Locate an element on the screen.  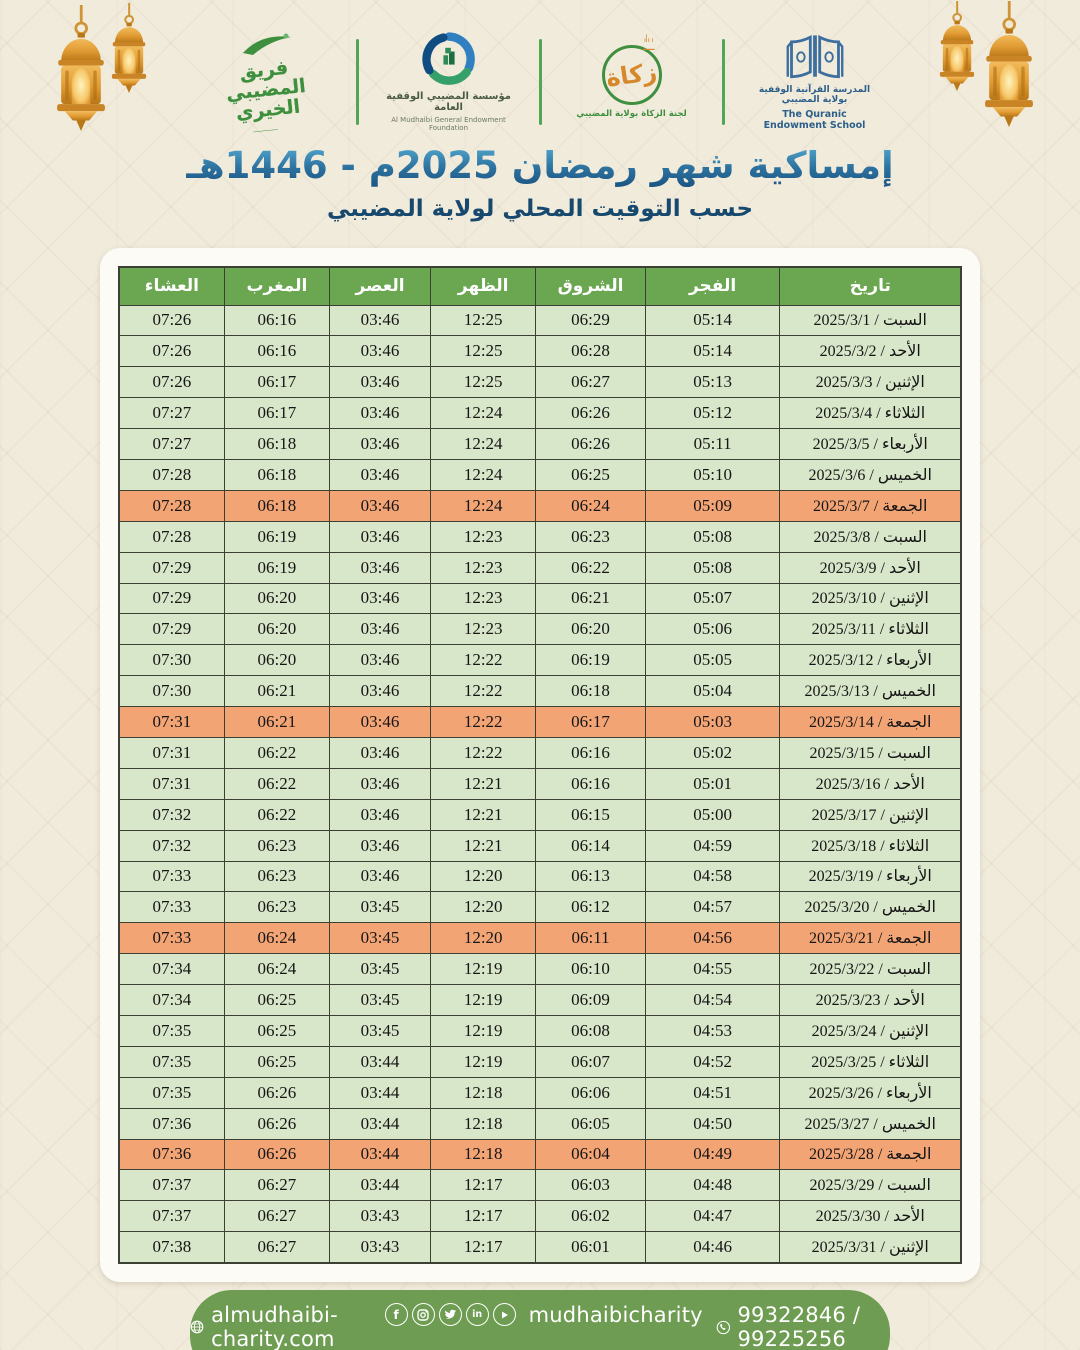
instagram-icon is located at coordinates (423, 1314).